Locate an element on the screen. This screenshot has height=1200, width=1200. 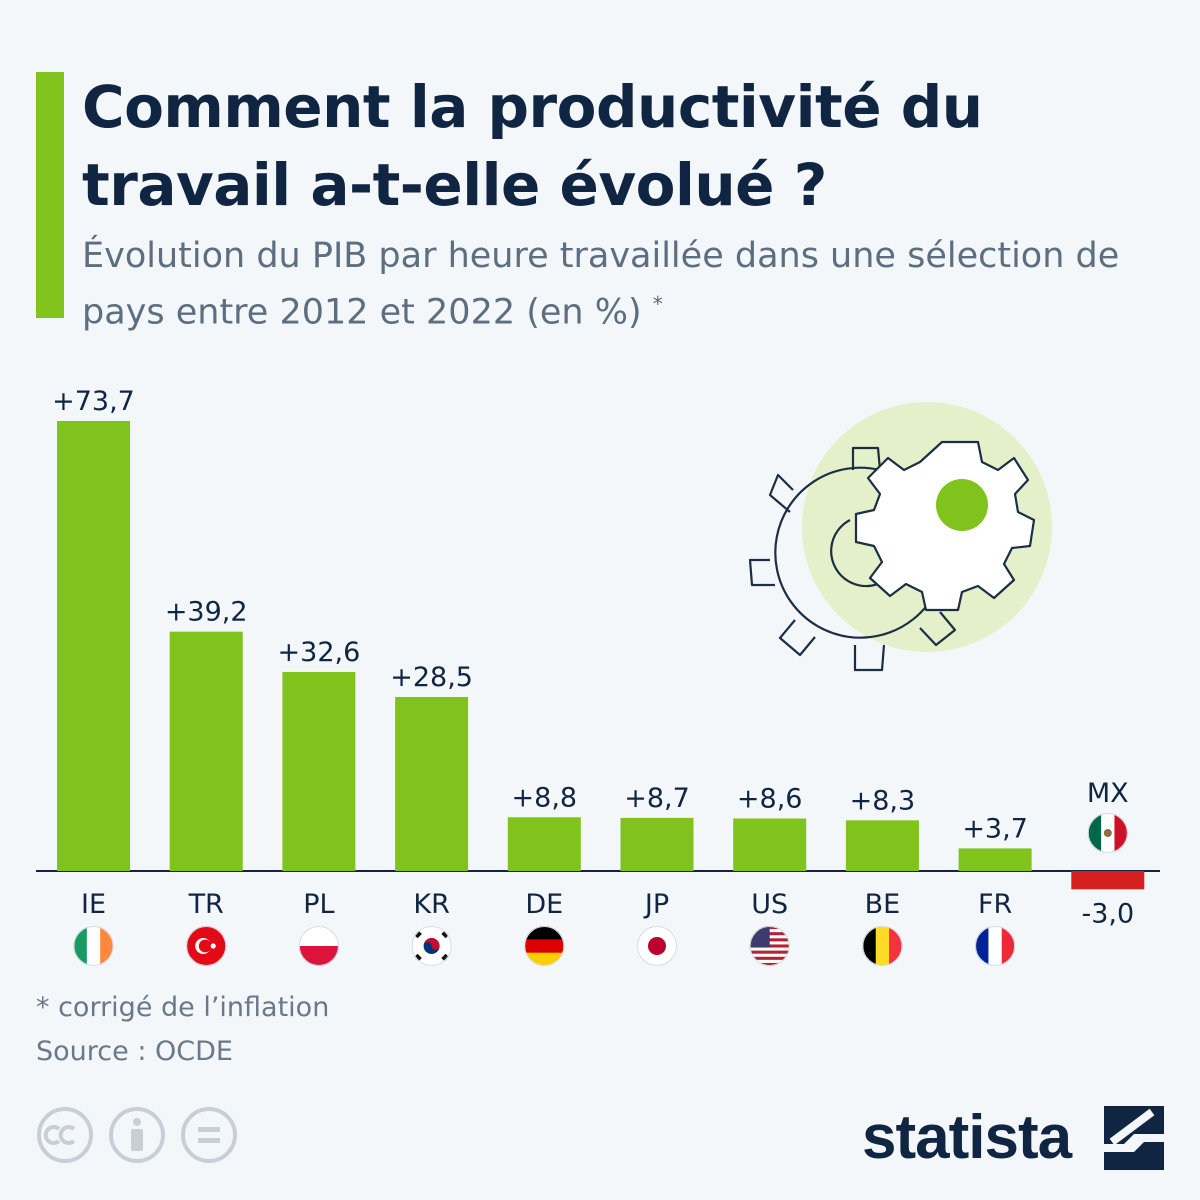
license-icons is located at coordinates (137, 1135).